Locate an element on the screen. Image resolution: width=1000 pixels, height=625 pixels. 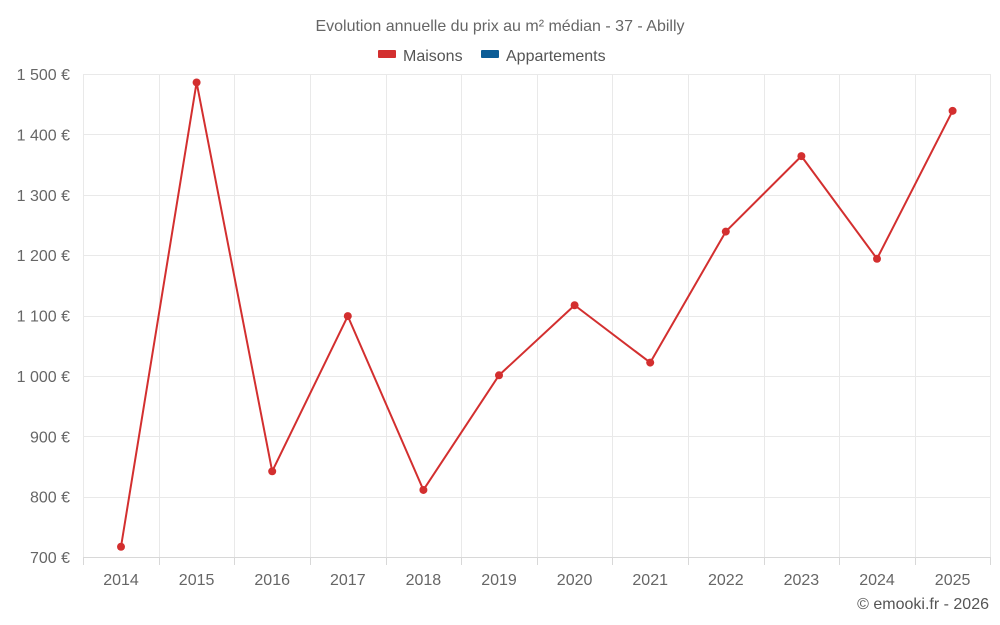
x-tick-label: 2017 is located at coordinates (348, 580).